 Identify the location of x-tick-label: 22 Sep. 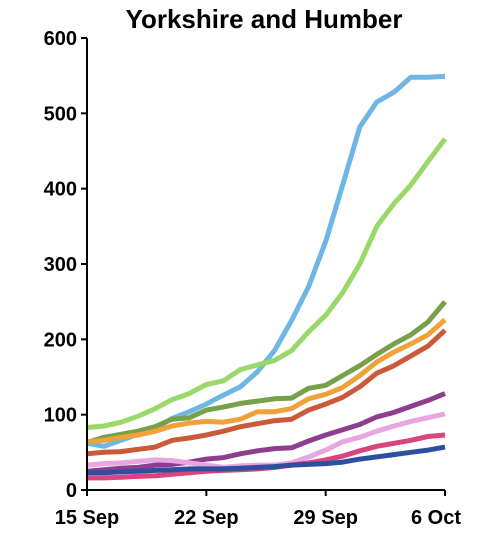
(206, 518).